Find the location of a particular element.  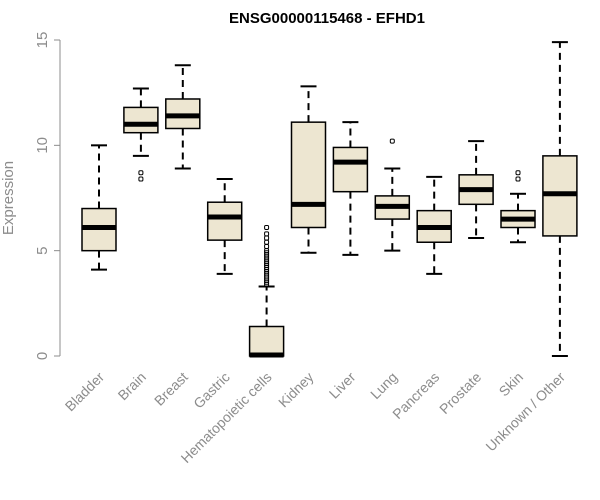

x-tick-label: Breast is located at coordinates (171, 389).